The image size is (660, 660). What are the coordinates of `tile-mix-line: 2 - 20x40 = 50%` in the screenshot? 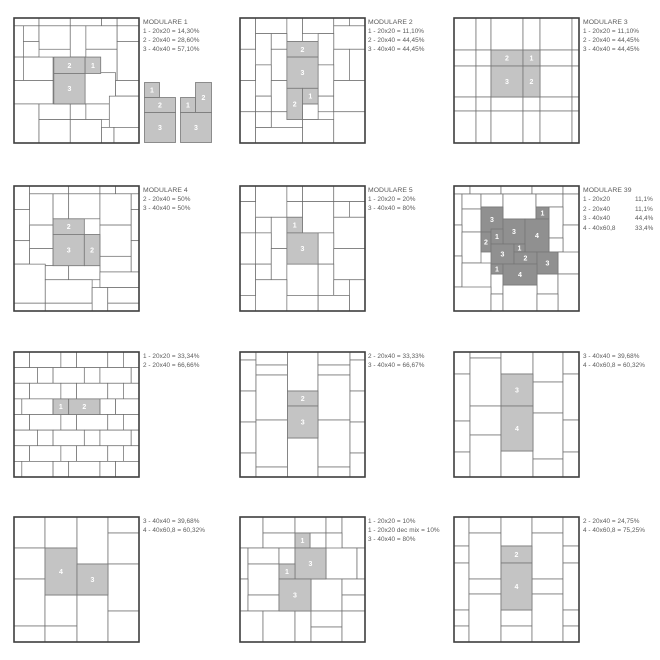 It's located at (167, 199).